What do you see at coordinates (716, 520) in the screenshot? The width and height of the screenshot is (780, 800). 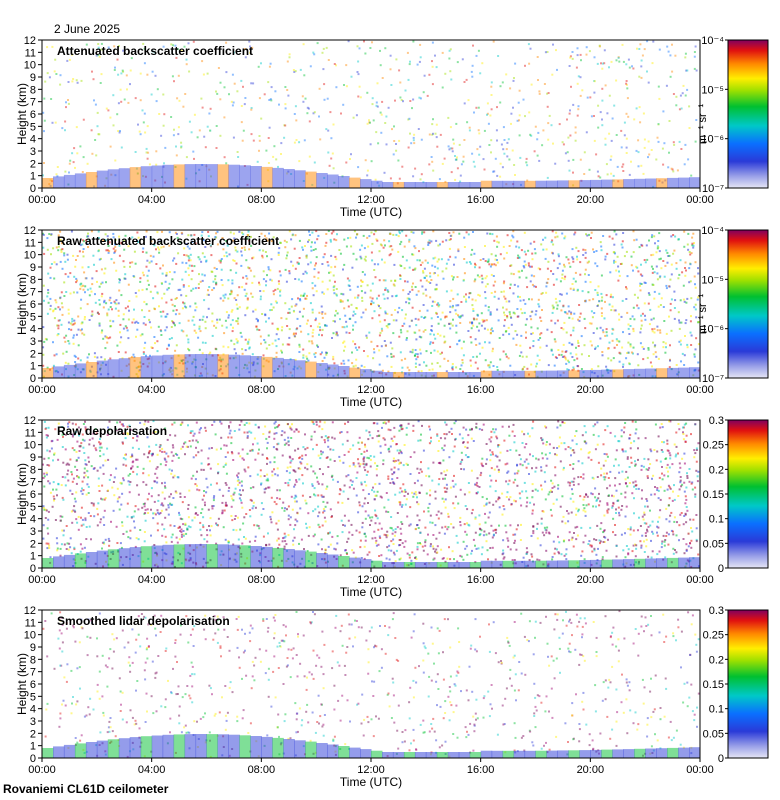 I see `colorbar-tick-label: 0.1` at bounding box center [716, 520].